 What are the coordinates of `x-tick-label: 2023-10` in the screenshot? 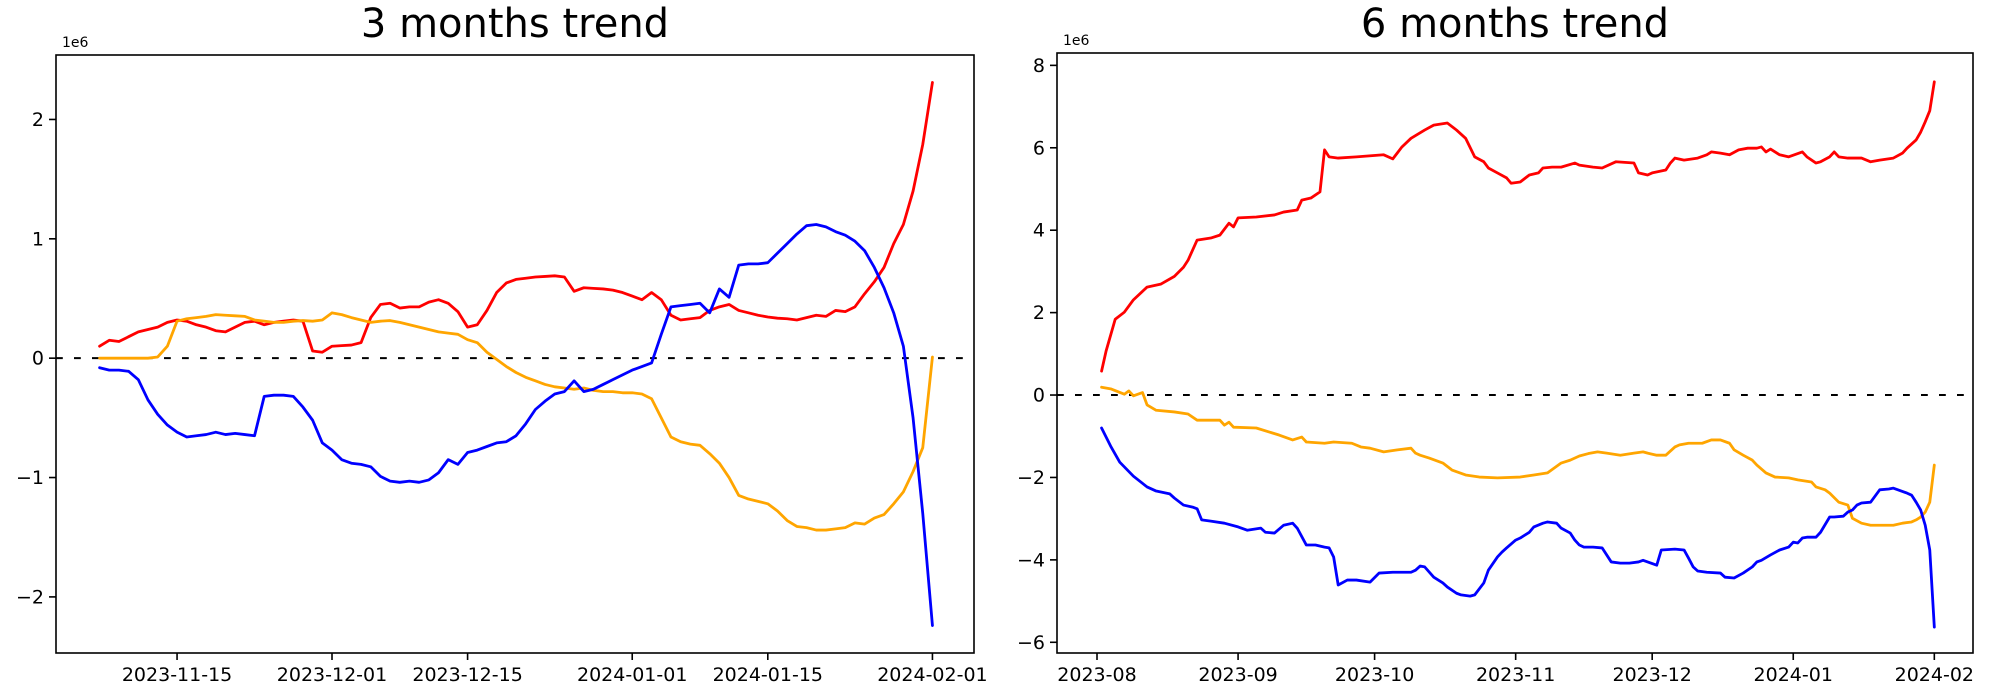 It's located at (1374, 675).